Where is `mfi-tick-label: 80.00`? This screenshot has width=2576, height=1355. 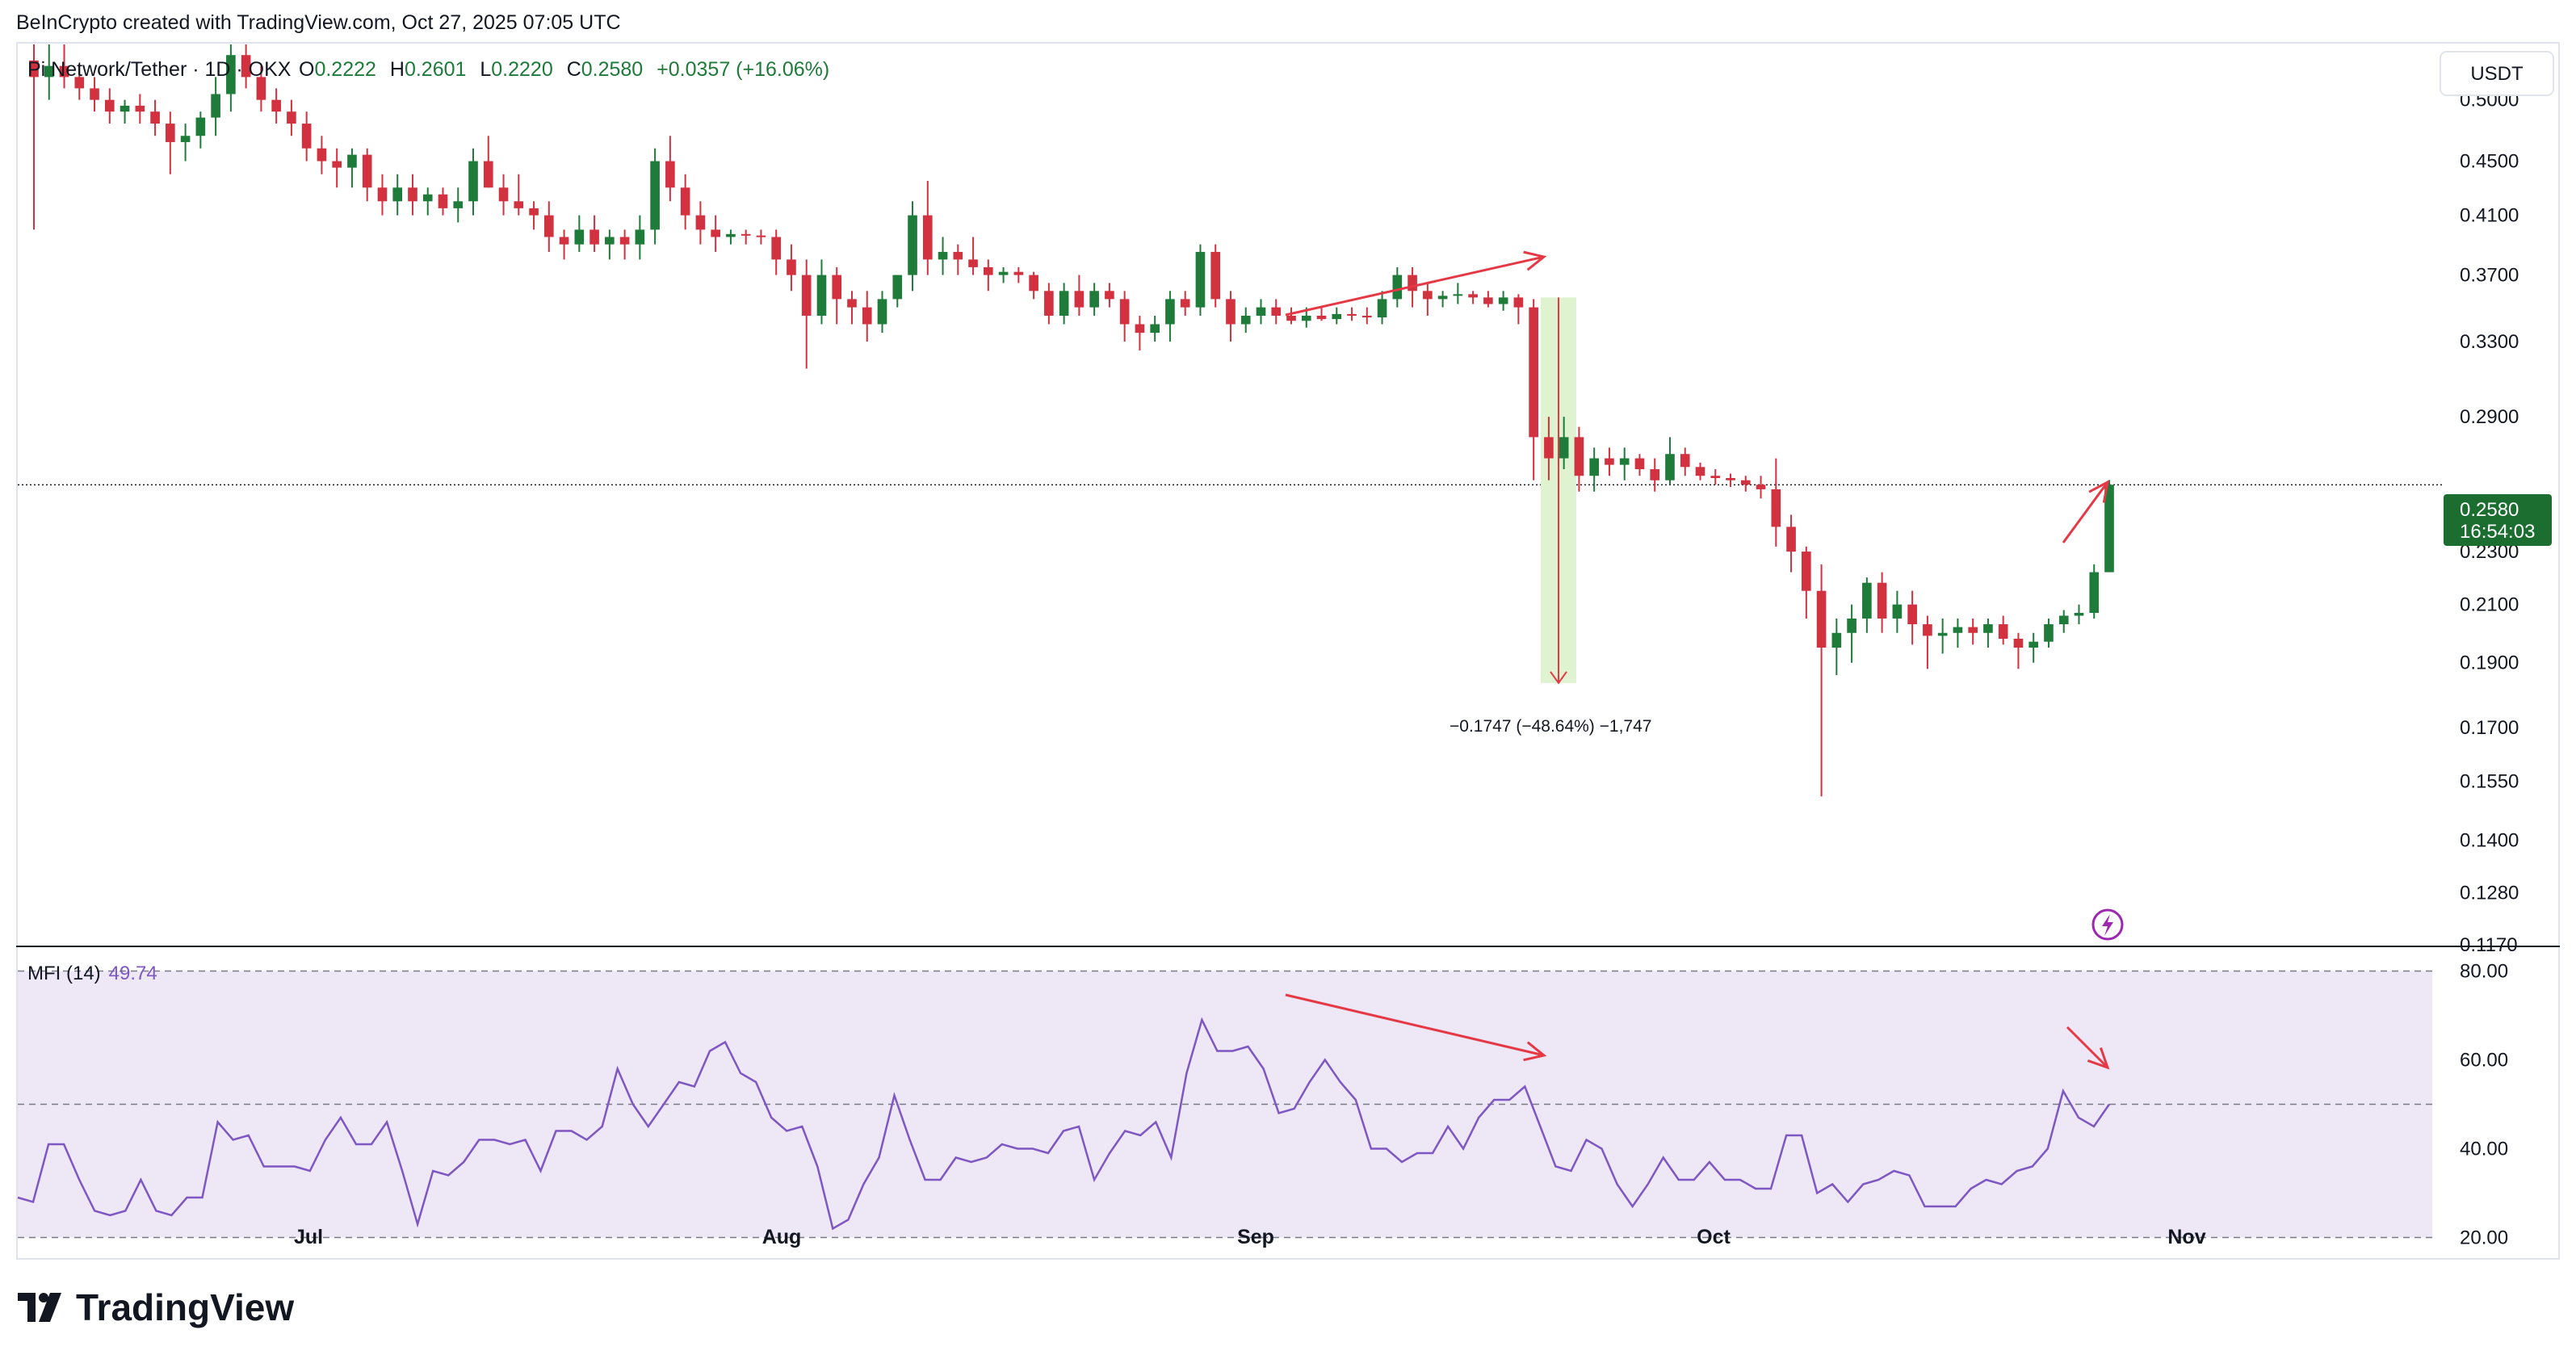 mfi-tick-label: 80.00 is located at coordinates (2484, 972).